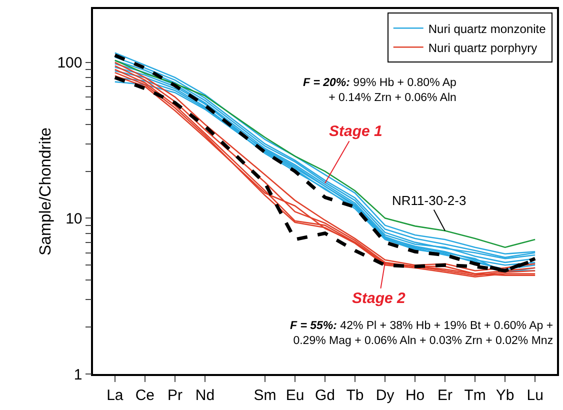 This screenshot has height=410, width=563. Describe the element at coordinates (535, 395) in the screenshot. I see `x-tick-label: Lu` at that location.